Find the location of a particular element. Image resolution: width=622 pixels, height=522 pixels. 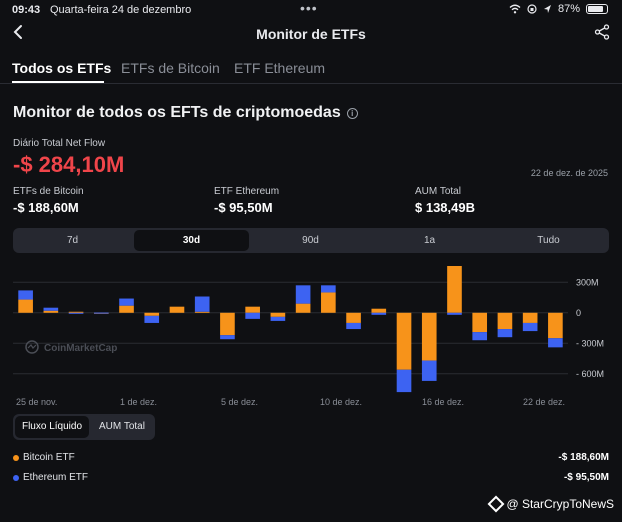

range-all-button: Tudo is located at coordinates (548, 240).